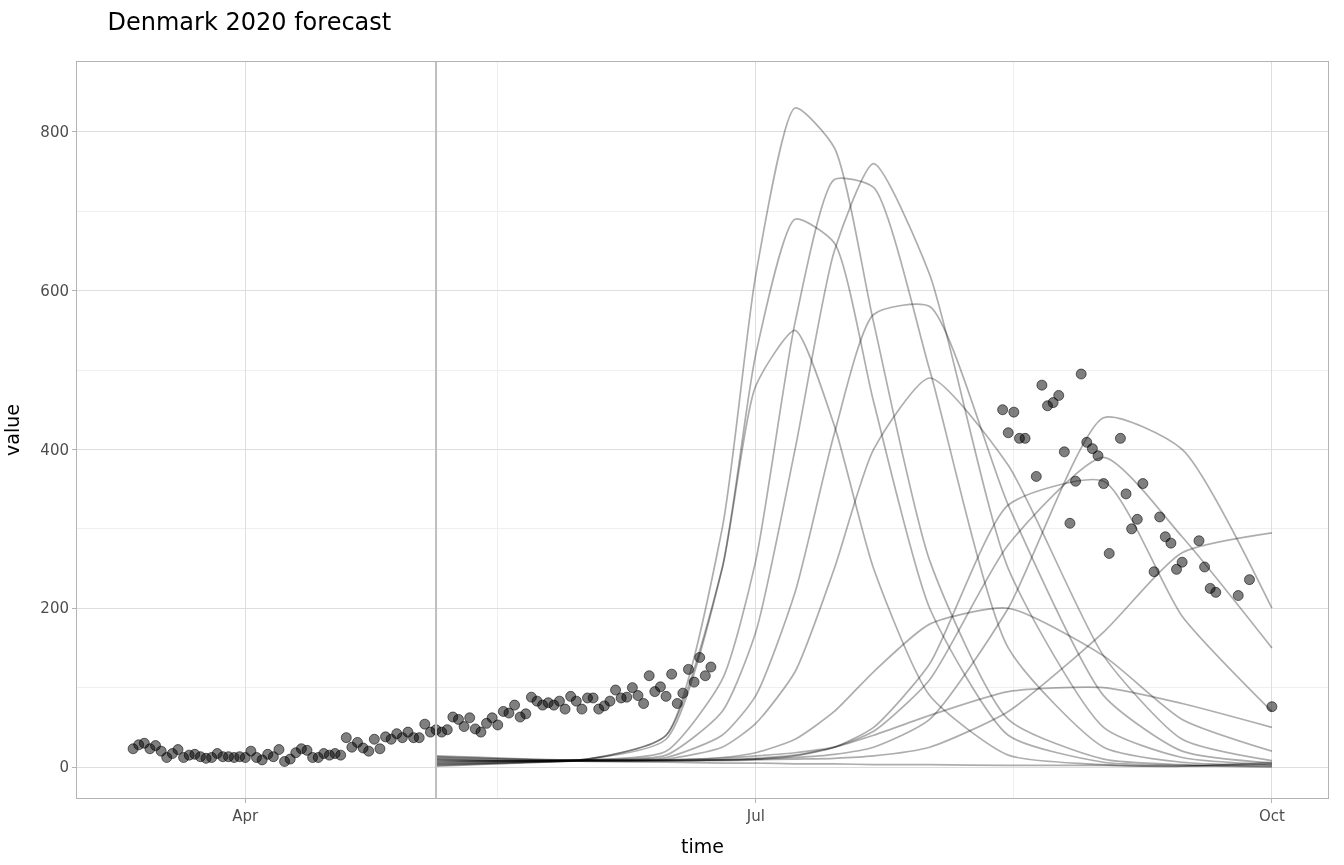 The width and height of the screenshot is (1344, 865). What do you see at coordinates (246, 816) in the screenshot?
I see `x-tick-label: Apr` at bounding box center [246, 816].